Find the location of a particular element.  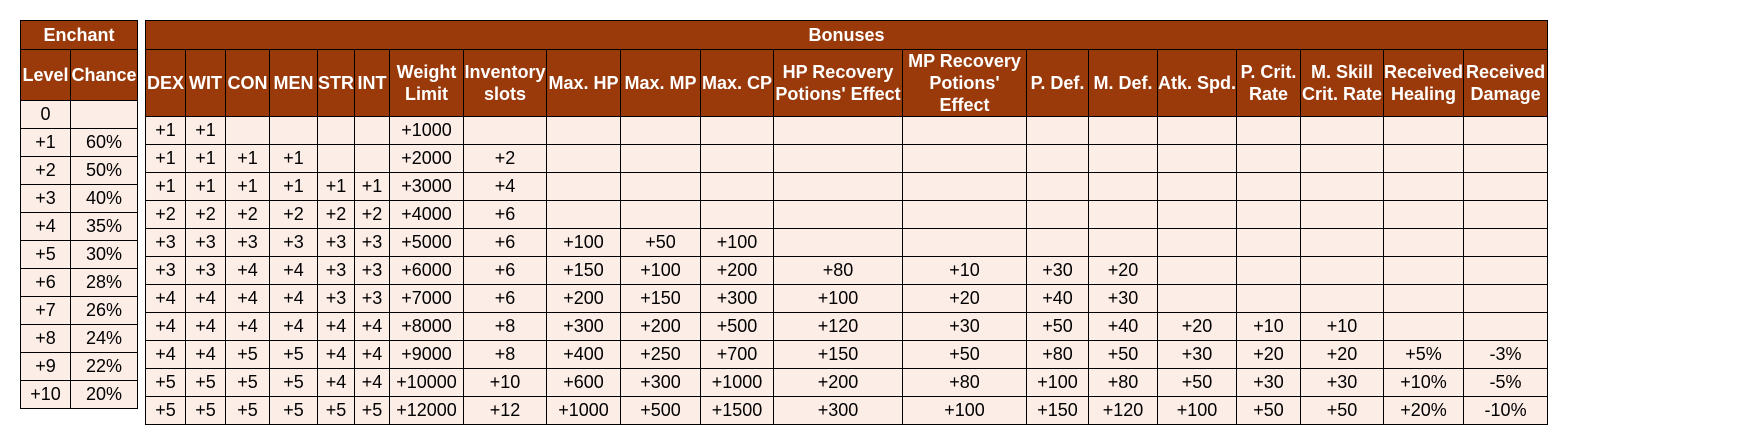

table-cell-m-def: +30 is located at coordinates (1123, 298).